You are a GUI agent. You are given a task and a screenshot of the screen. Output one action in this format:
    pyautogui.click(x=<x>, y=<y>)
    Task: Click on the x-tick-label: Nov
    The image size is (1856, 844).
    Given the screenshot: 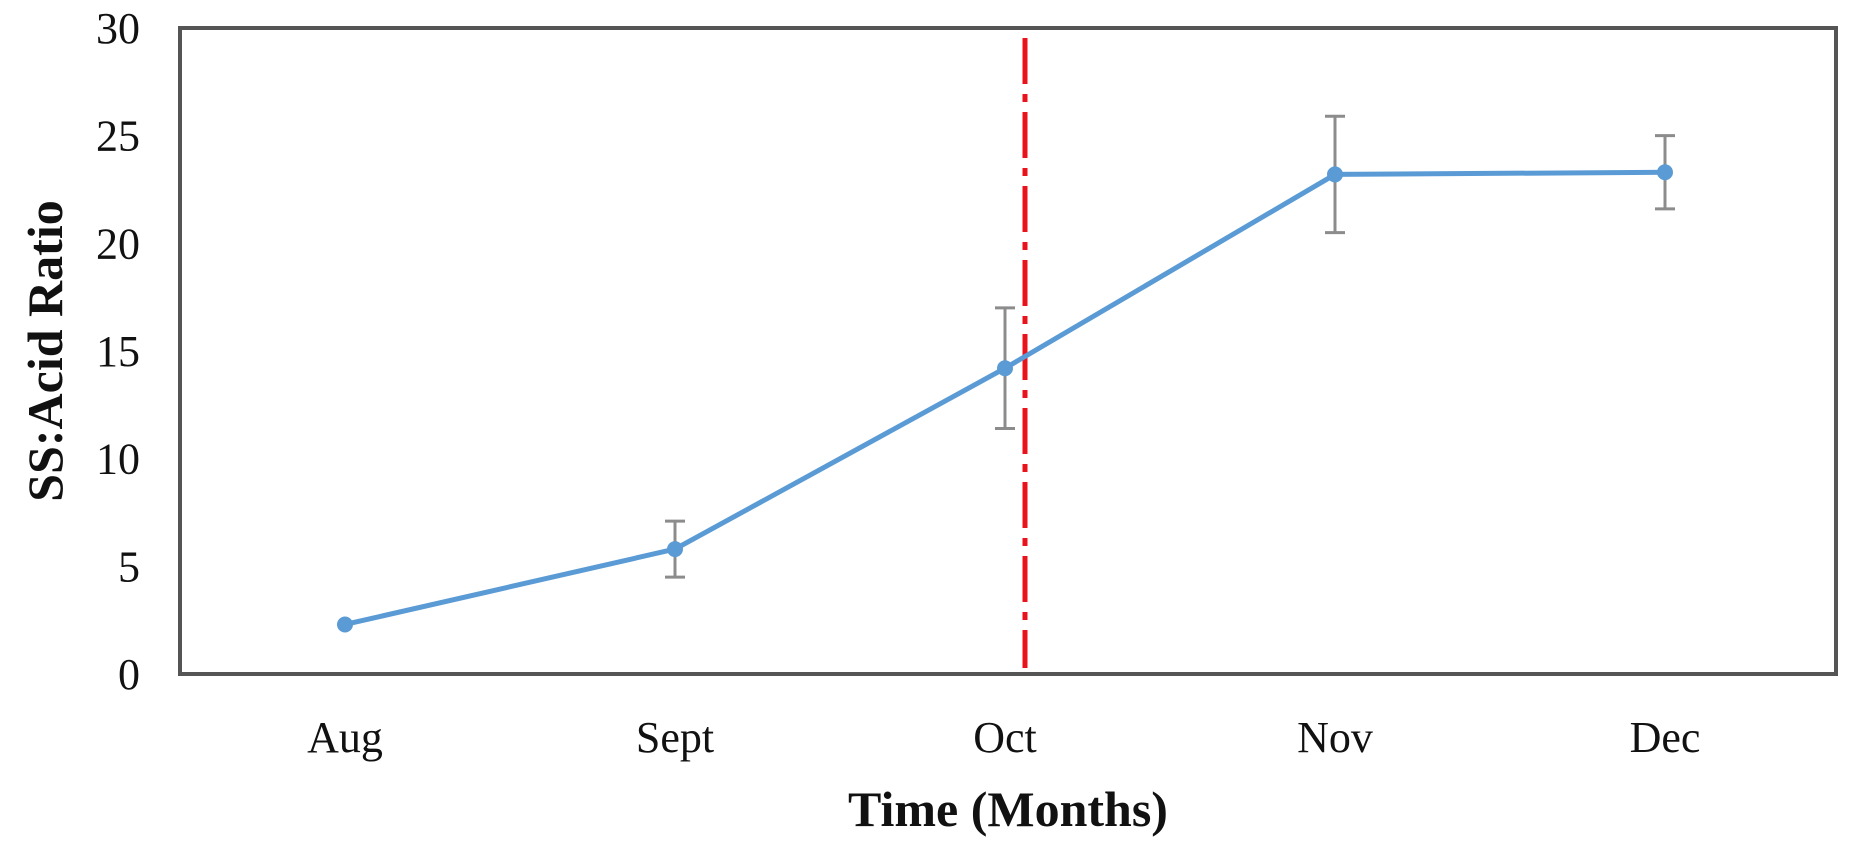 What is the action you would take?
    pyautogui.click(x=1335, y=737)
    